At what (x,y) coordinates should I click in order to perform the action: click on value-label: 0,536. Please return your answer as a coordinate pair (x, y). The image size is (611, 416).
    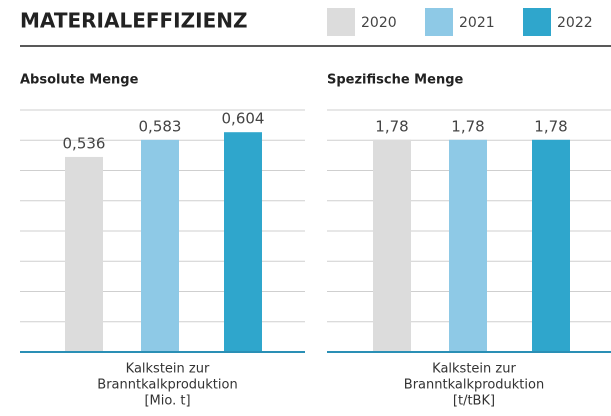
    Looking at the image, I should click on (84, 143).